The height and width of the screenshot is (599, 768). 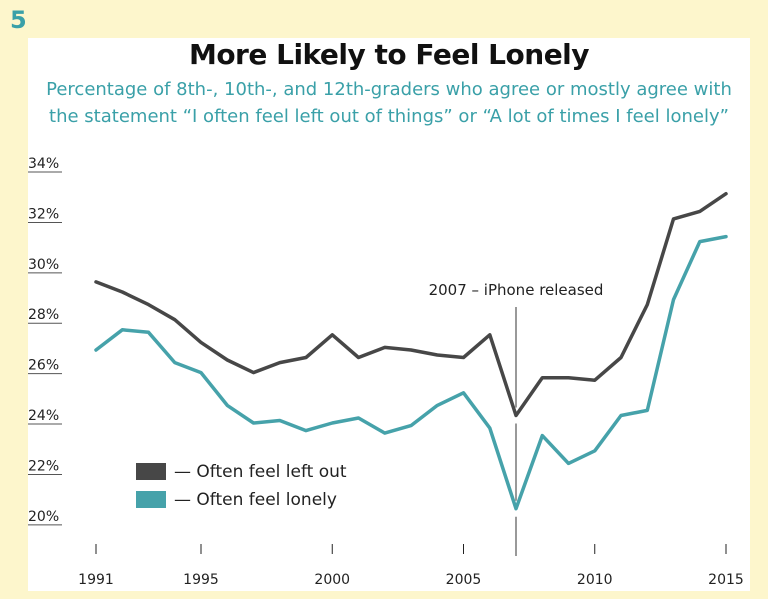 What do you see at coordinates (43, 265) in the screenshot?
I see `y-tick-label: 30%` at bounding box center [43, 265].